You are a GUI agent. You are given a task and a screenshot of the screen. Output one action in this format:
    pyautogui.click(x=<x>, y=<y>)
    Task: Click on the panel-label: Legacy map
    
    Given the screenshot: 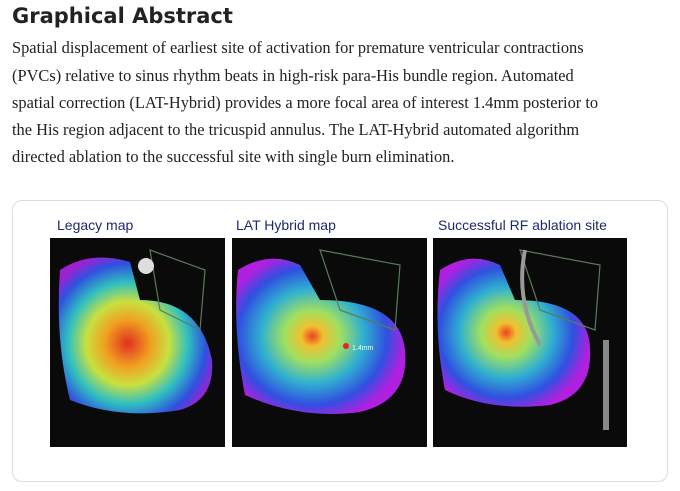 What is the action you would take?
    pyautogui.click(x=95, y=225)
    